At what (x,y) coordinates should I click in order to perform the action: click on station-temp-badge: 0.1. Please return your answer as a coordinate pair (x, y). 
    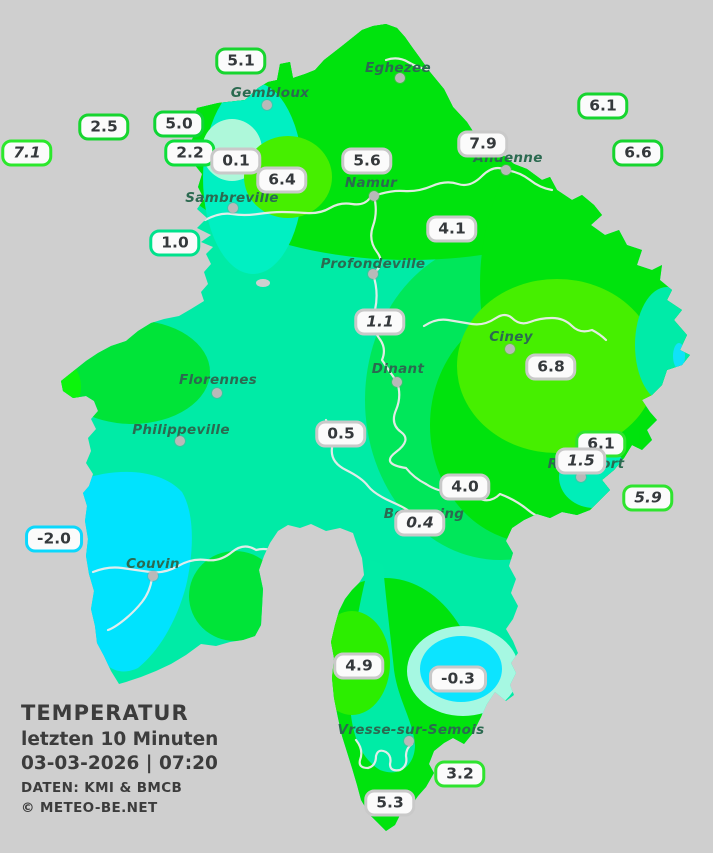
    Looking at the image, I should click on (236, 161).